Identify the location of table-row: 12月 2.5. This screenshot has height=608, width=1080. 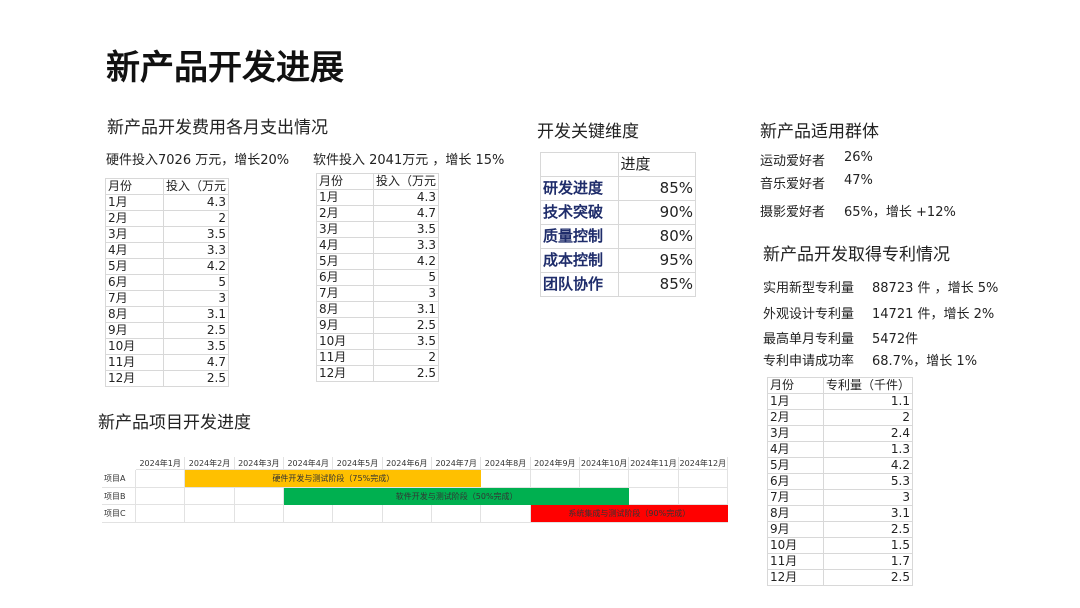
(167, 378).